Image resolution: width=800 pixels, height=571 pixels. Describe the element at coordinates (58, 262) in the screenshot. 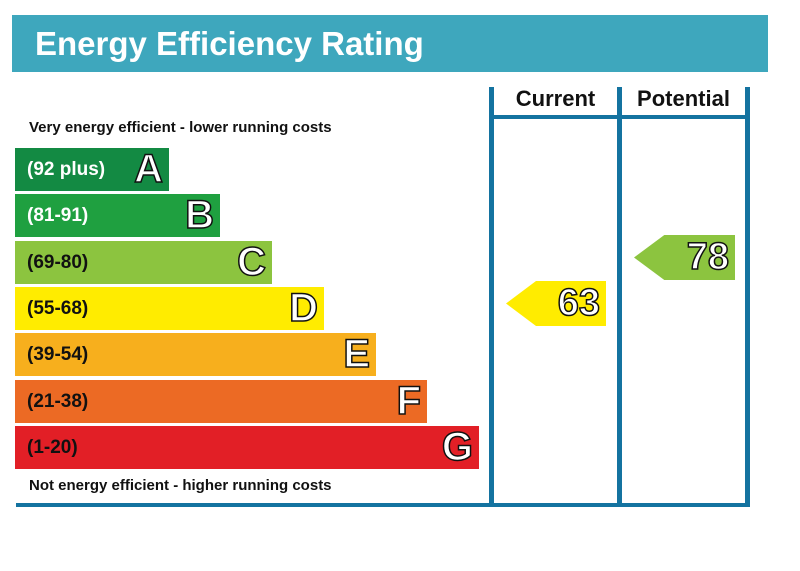

I see `band-range-label: (69-80)` at that location.